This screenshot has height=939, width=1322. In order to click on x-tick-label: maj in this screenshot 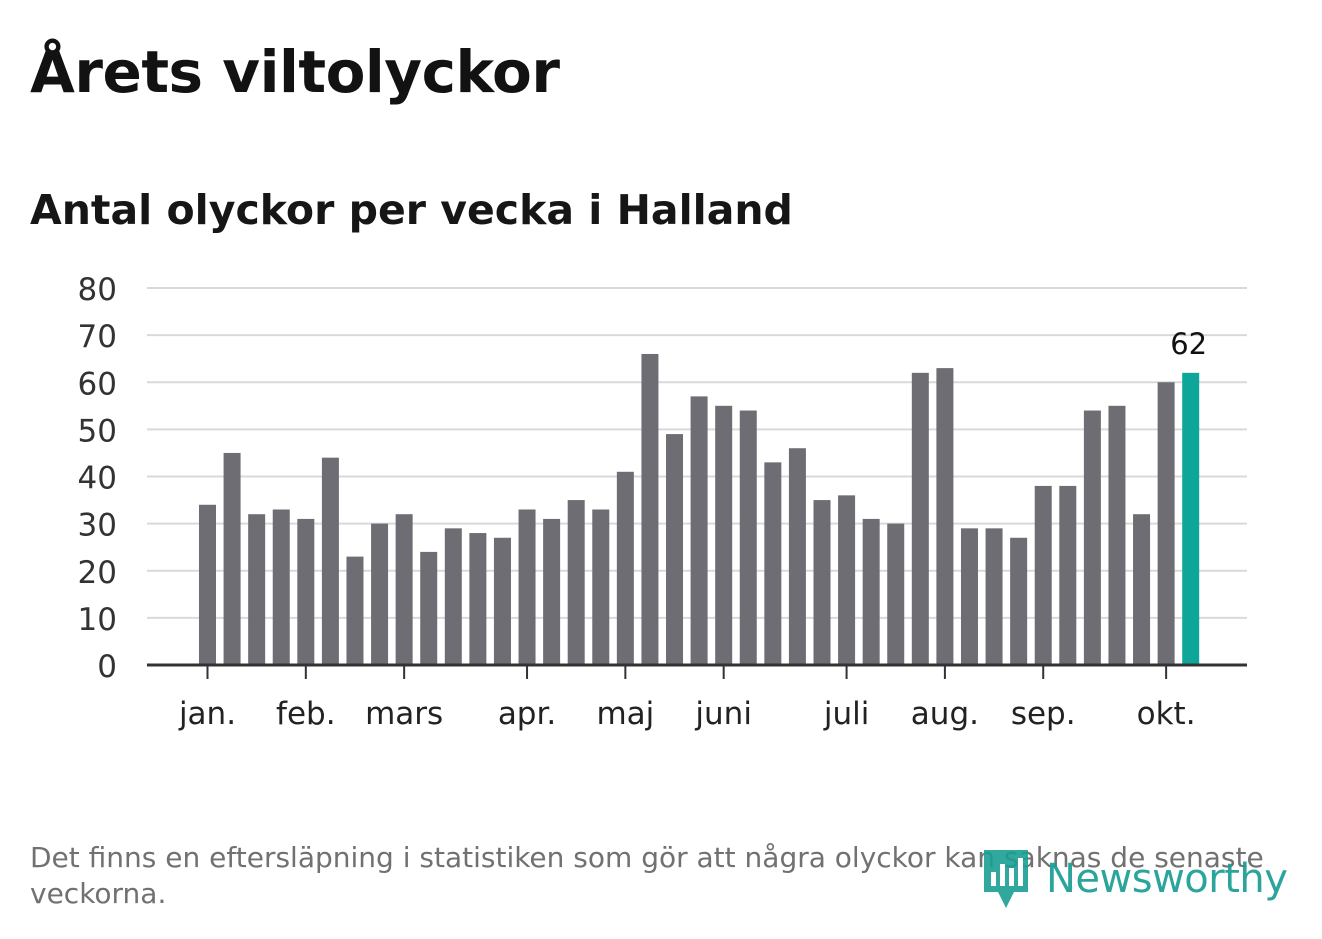, I will do `click(625, 714)`.